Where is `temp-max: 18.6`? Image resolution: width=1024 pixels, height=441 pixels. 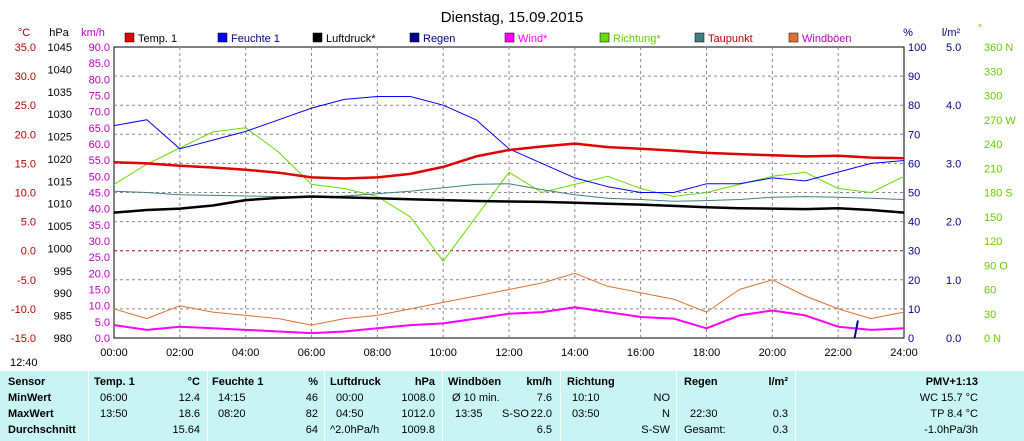 temp-max: 18.6 is located at coordinates (189, 414).